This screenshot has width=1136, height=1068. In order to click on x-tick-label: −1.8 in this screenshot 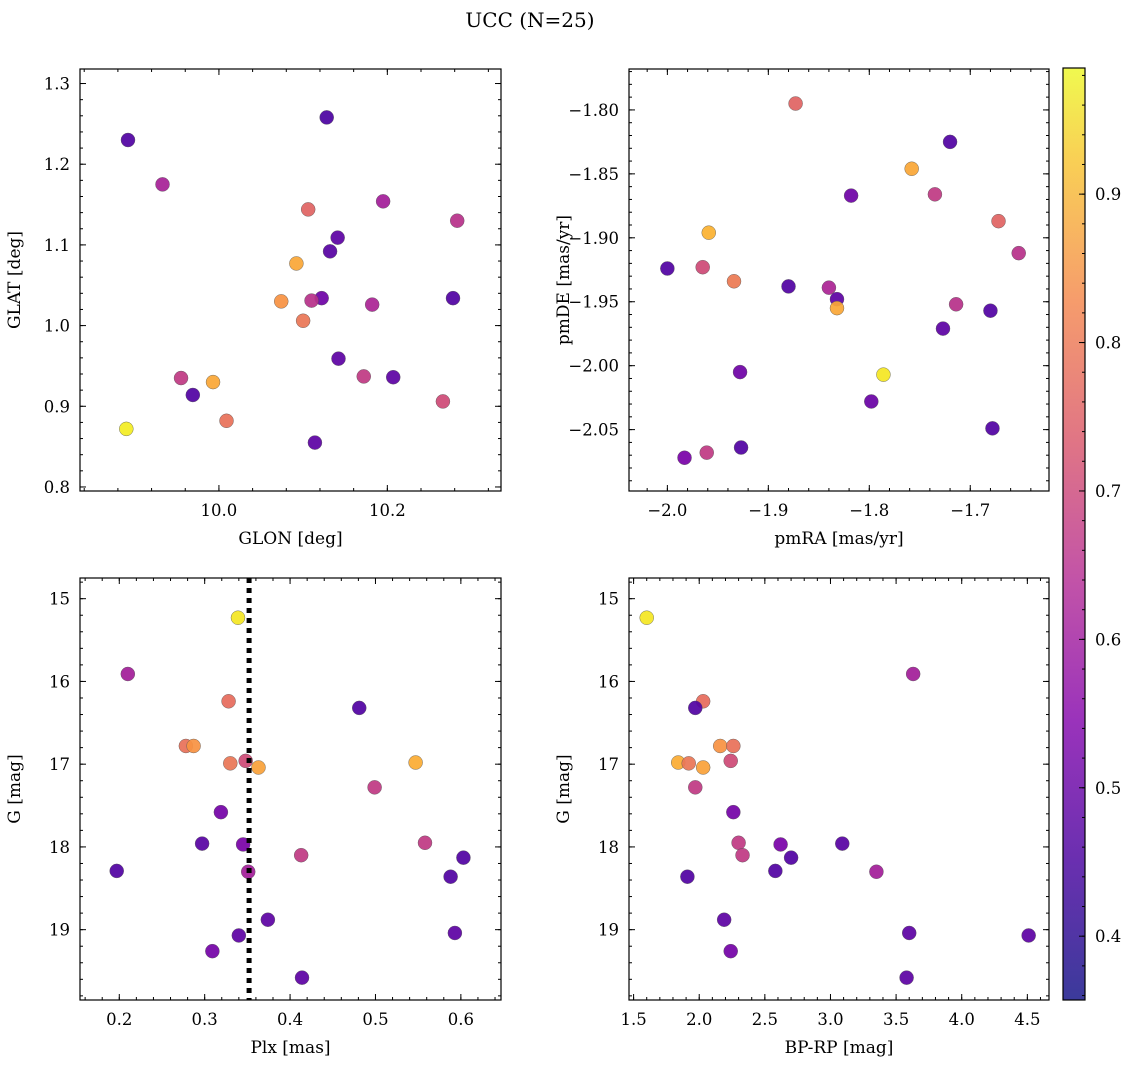, I will do `click(869, 510)`.